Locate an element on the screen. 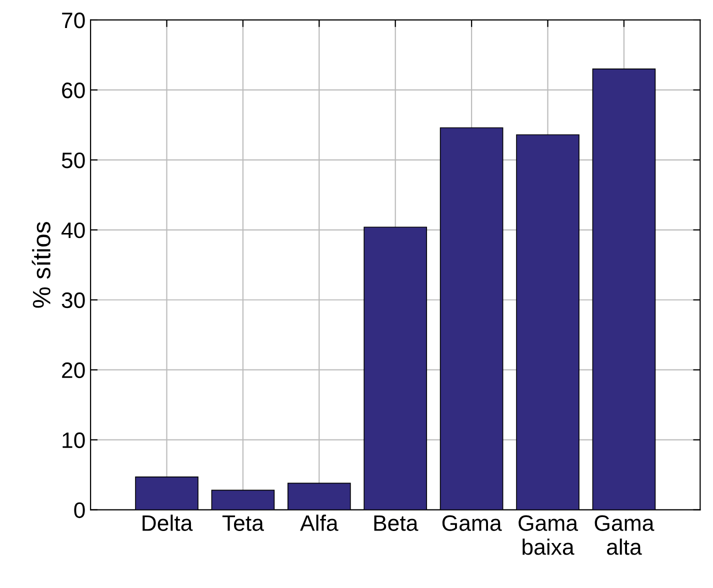 Image resolution: width=713 pixels, height=588 pixels. x-tick-label: Gama is located at coordinates (472, 523).